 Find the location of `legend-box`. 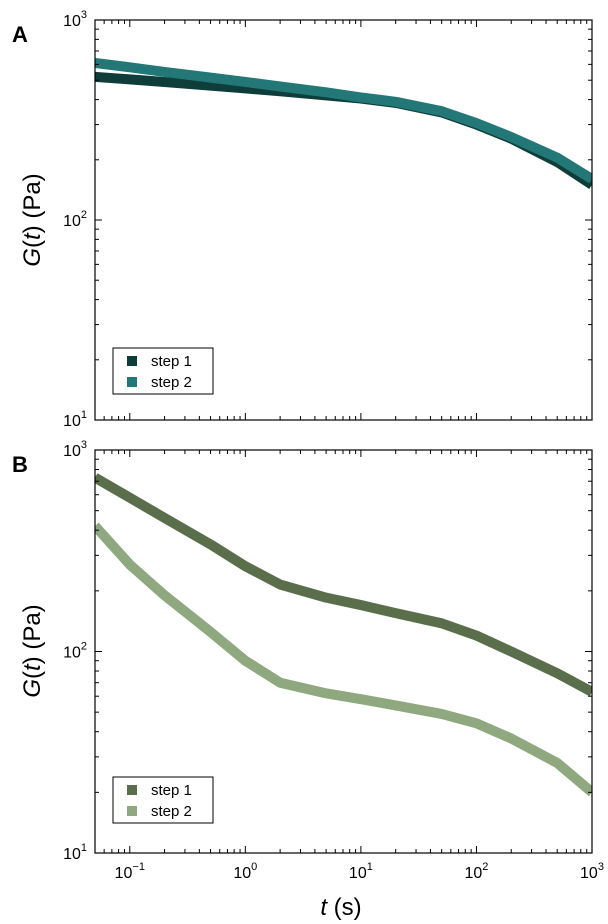

legend-box is located at coordinates (163, 371).